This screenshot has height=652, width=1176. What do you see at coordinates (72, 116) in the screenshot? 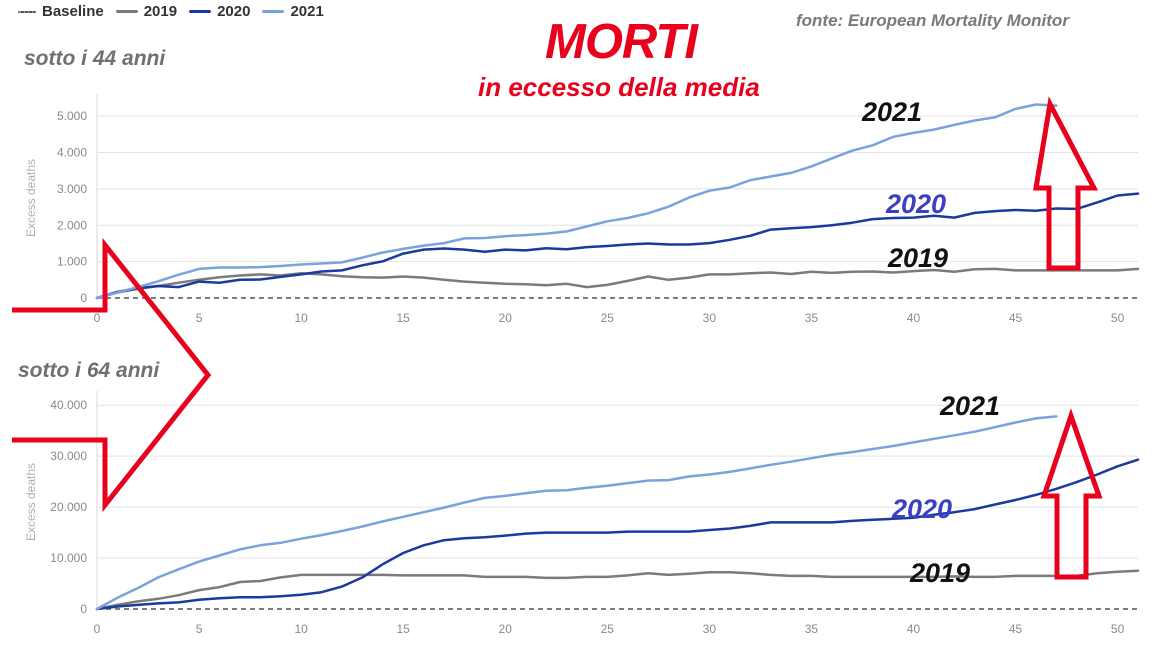
I see `y-tick-label: 5.000` at bounding box center [72, 116].